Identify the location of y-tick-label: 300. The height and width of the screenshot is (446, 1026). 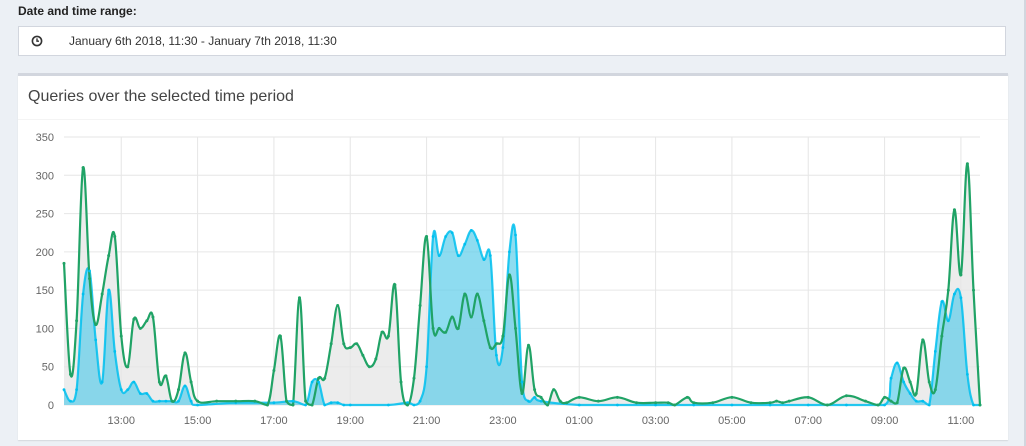
(45, 176).